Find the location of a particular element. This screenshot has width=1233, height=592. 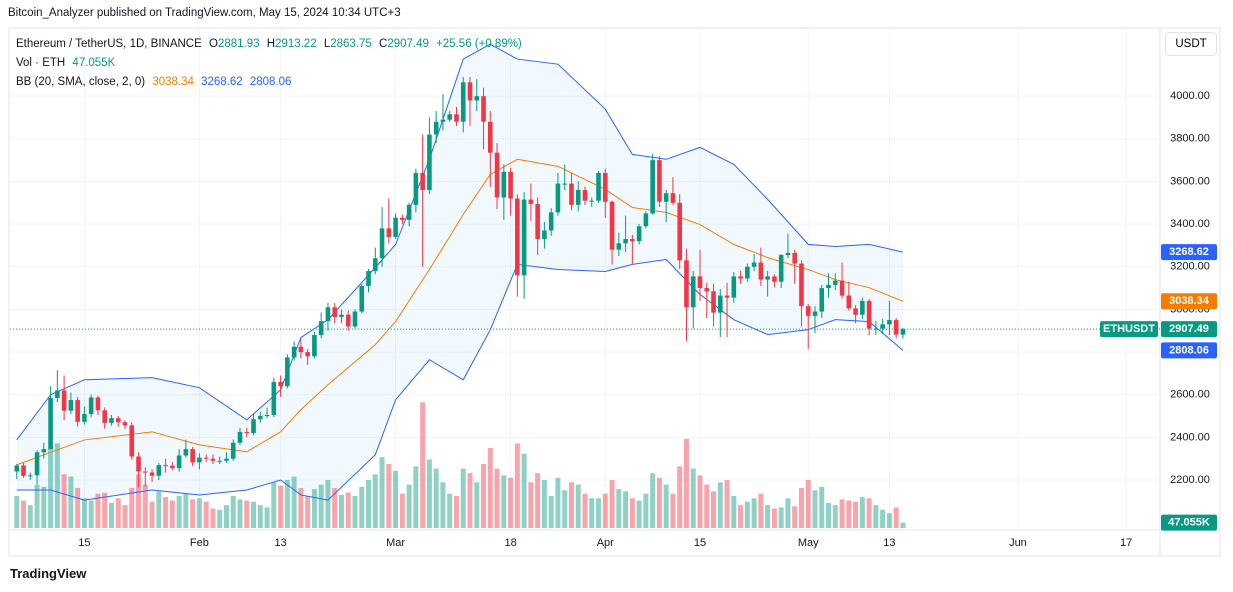

bb-basis-value: 3038.34 is located at coordinates (173, 82).